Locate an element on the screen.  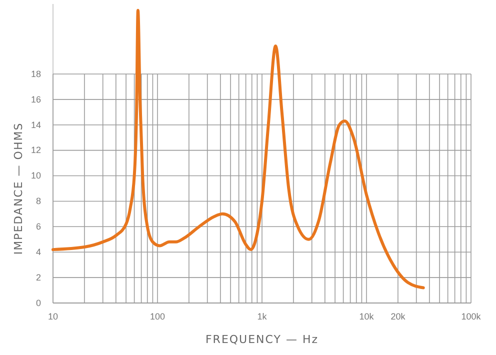
y-tick-label: 4 is located at coordinates (38, 251).